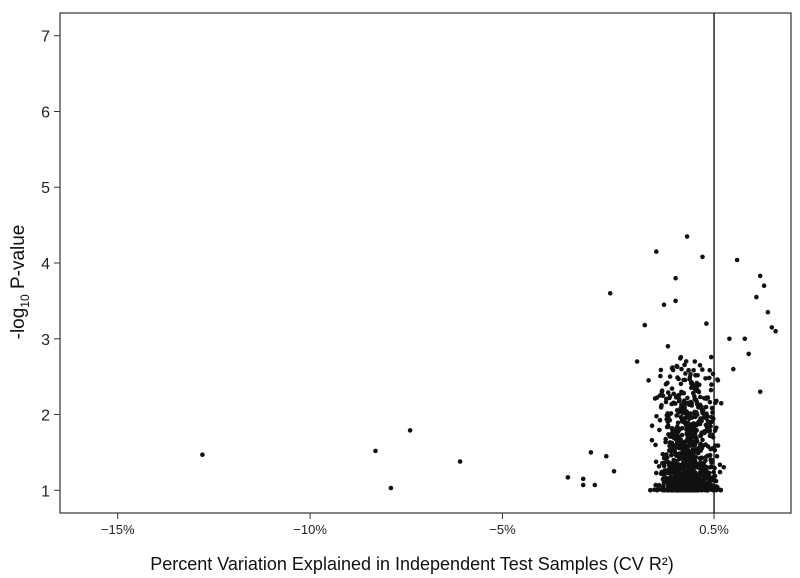  Describe the element at coordinates (45, 112) in the screenshot. I see `y-tick-label: 6` at that location.